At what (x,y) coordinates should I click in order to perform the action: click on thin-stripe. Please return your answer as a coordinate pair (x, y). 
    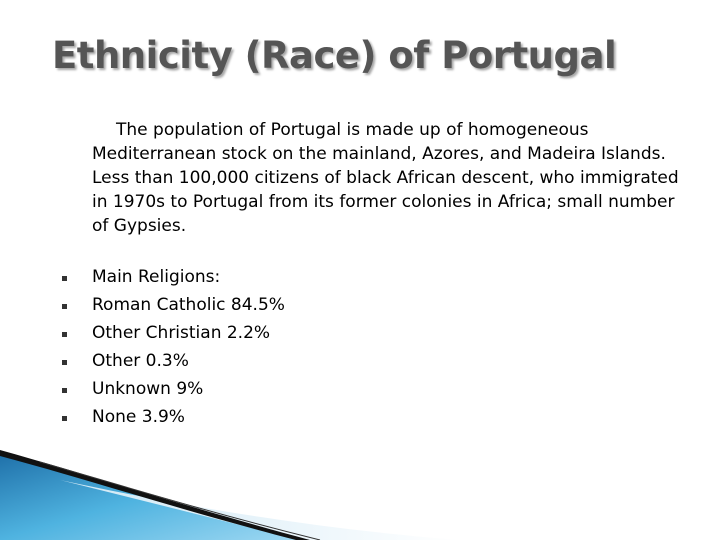
    Looking at the image, I should click on (180, 500).